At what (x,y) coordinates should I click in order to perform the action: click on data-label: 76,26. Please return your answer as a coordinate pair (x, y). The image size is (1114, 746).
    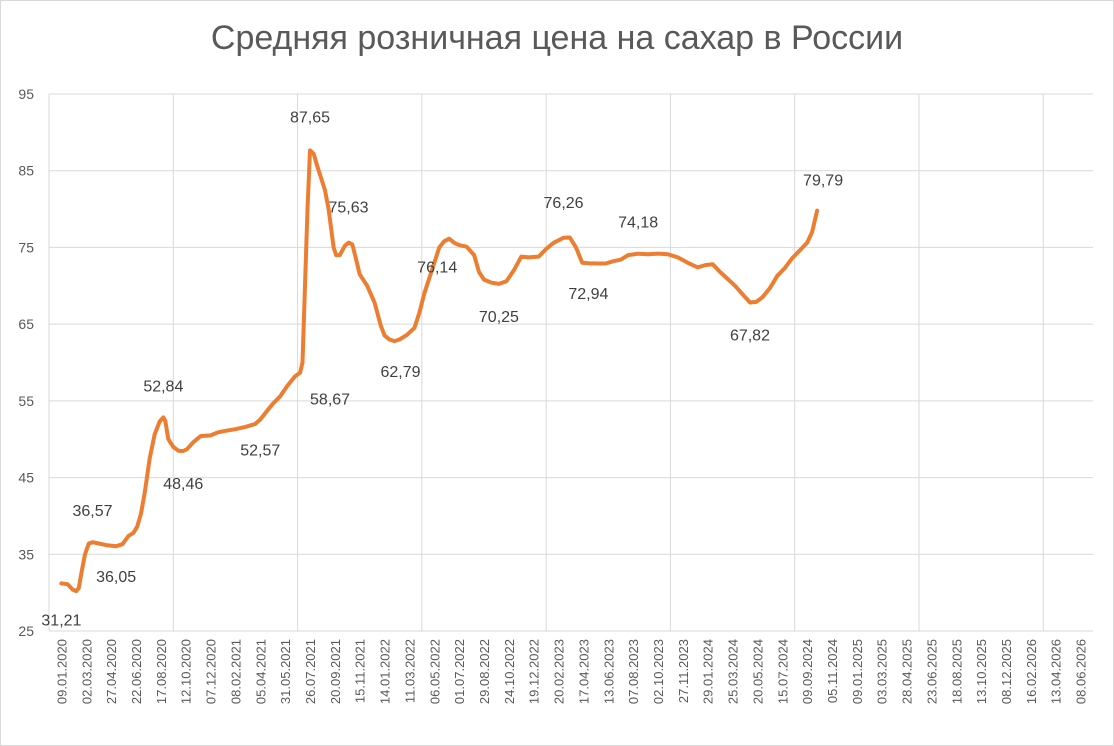
    Looking at the image, I should click on (564, 203).